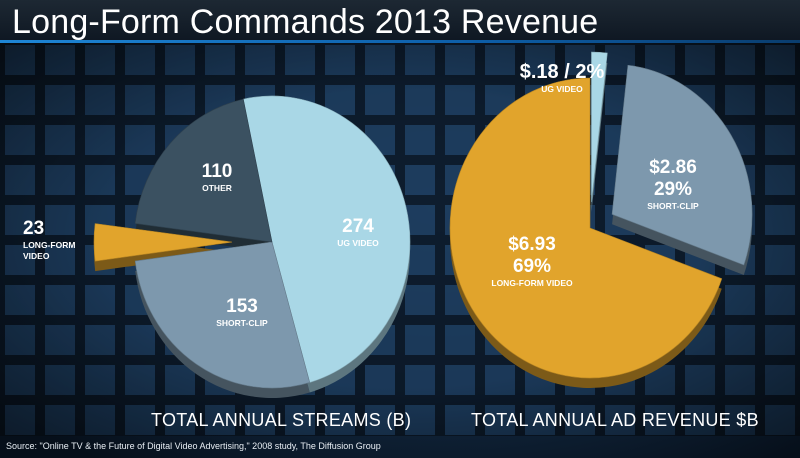  Describe the element at coordinates (163, 242) in the screenshot. I see `pie-slice-long-form-video` at that location.